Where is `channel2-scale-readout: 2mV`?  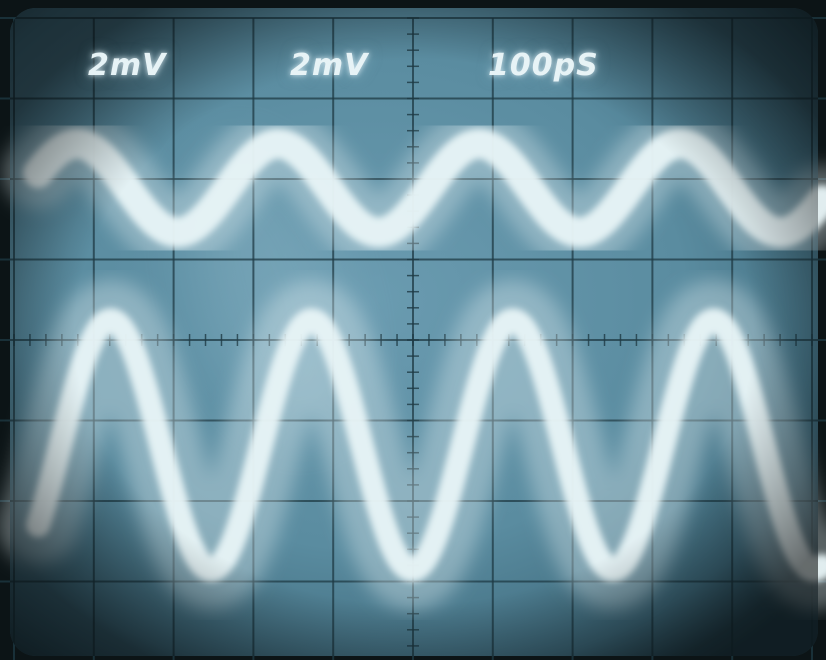
channel2-scale-readout: 2mV is located at coordinates (329, 65).